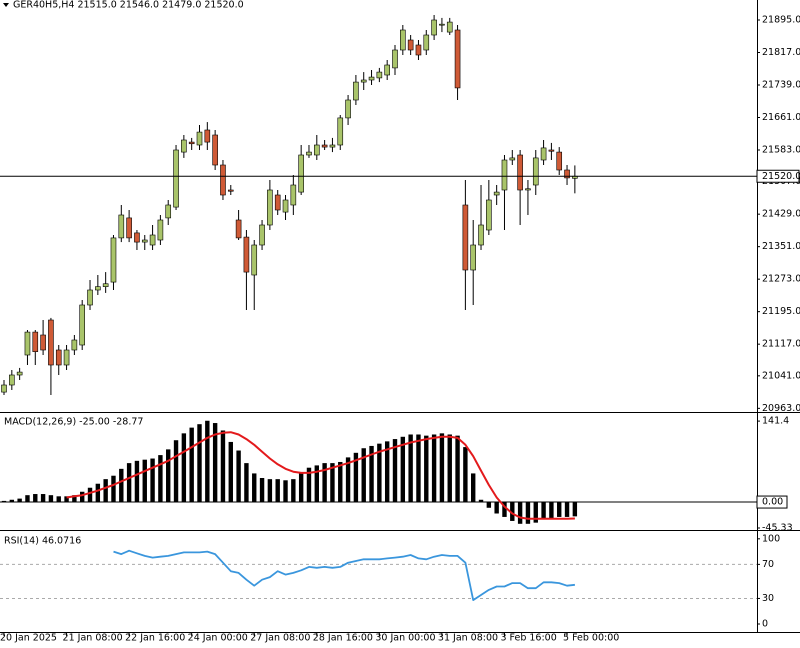 This screenshot has width=800, height=648. Describe the element at coordinates (42, 541) in the screenshot. I see `rsi-title: RSI(14) 46.0716` at that location.